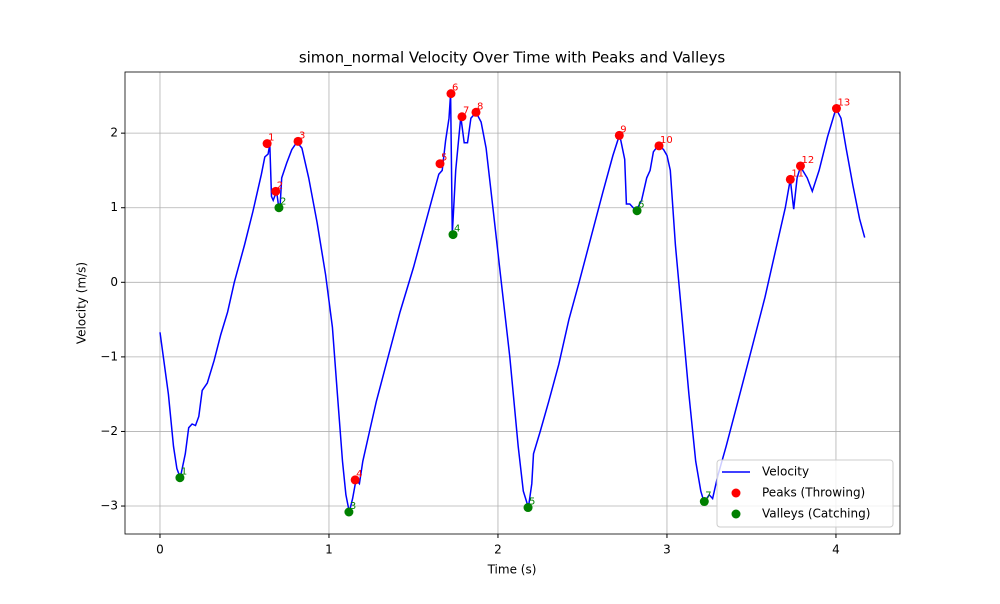 This screenshot has height=604, width=1000. Describe the element at coordinates (623, 129) in the screenshot. I see `point-label: 9` at that location.